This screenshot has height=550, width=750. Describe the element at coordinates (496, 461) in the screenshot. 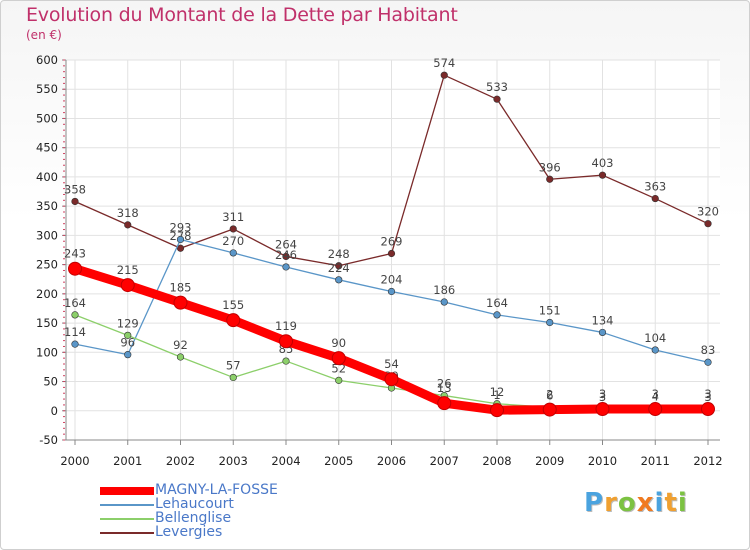

I see `x-tick-label: 2008` at that location.